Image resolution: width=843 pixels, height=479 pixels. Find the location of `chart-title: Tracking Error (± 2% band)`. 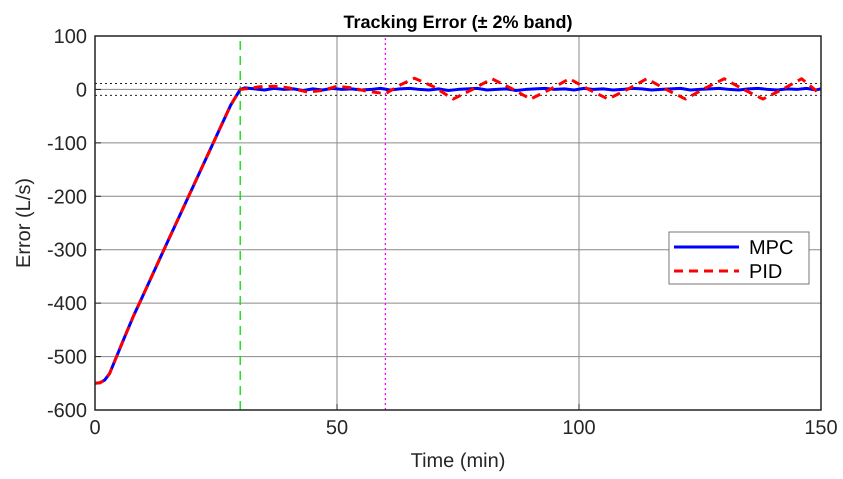

chart-title: Tracking Error (± 2% band) is located at coordinates (458, 22).